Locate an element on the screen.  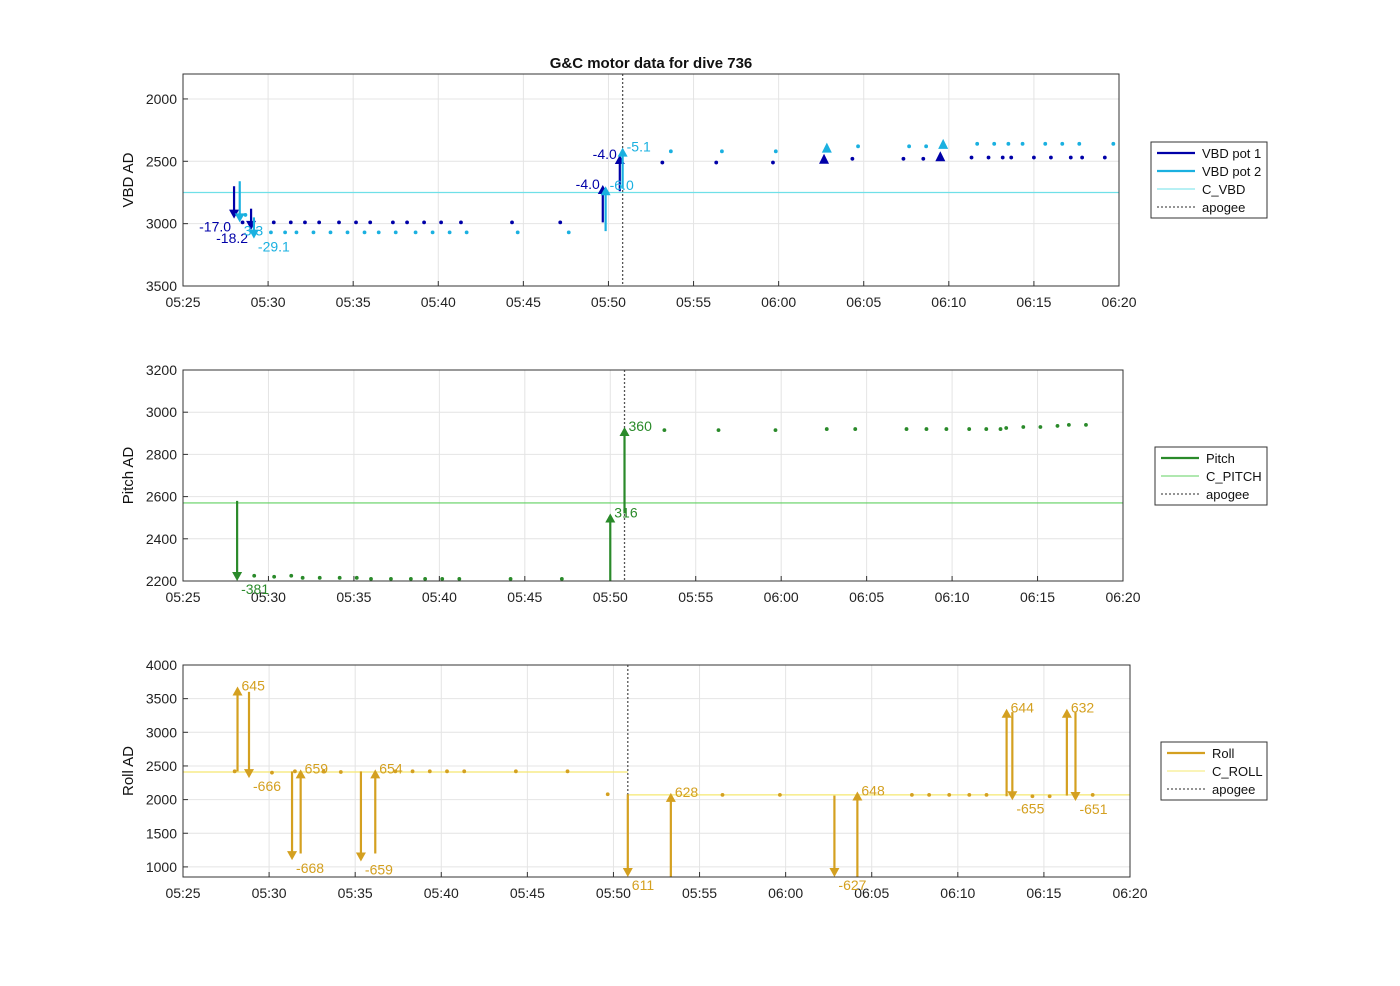
y-tick-label: 1000 is located at coordinates (161, 867).